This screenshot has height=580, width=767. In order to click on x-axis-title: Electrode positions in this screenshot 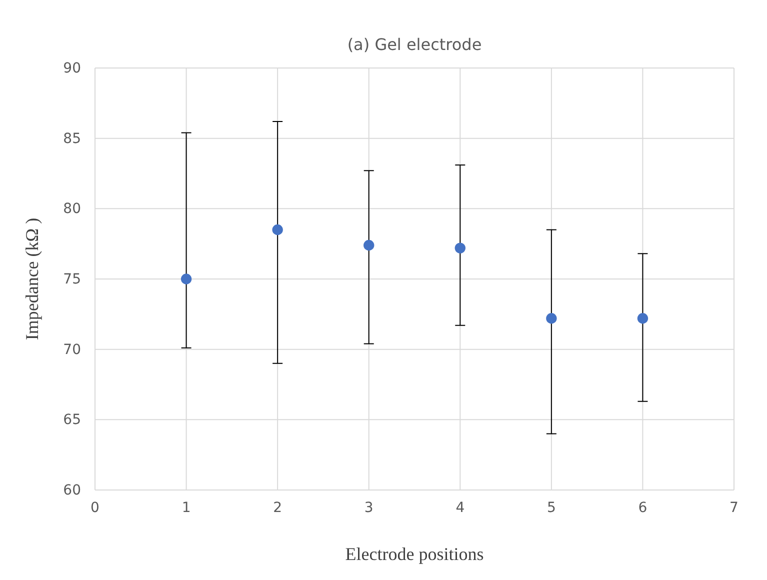, I will do `click(414, 554)`.